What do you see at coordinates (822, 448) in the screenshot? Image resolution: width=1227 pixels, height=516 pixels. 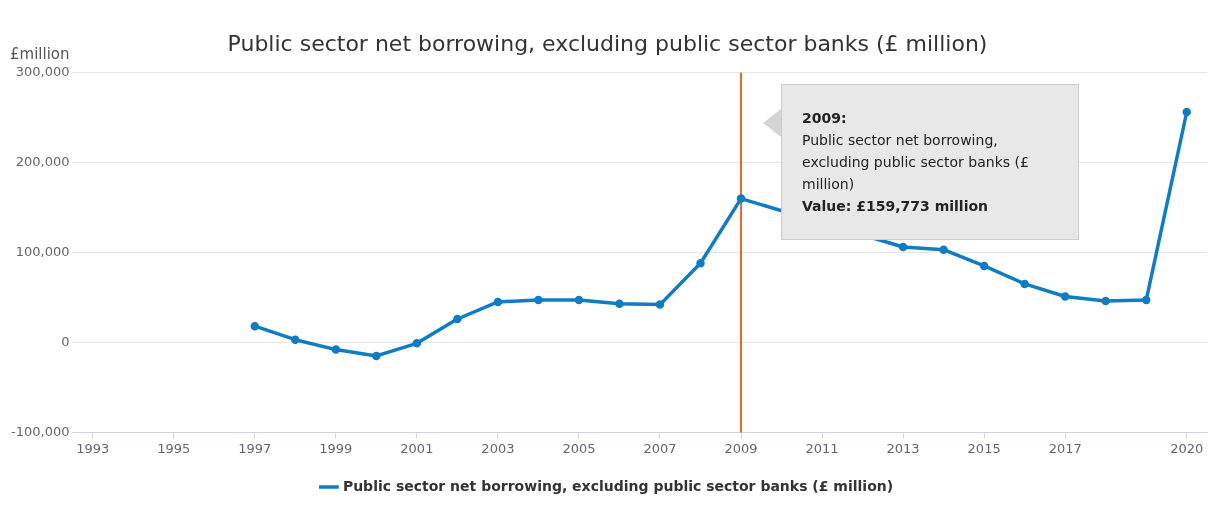 I see `x-tick-label: 2011` at bounding box center [822, 448].